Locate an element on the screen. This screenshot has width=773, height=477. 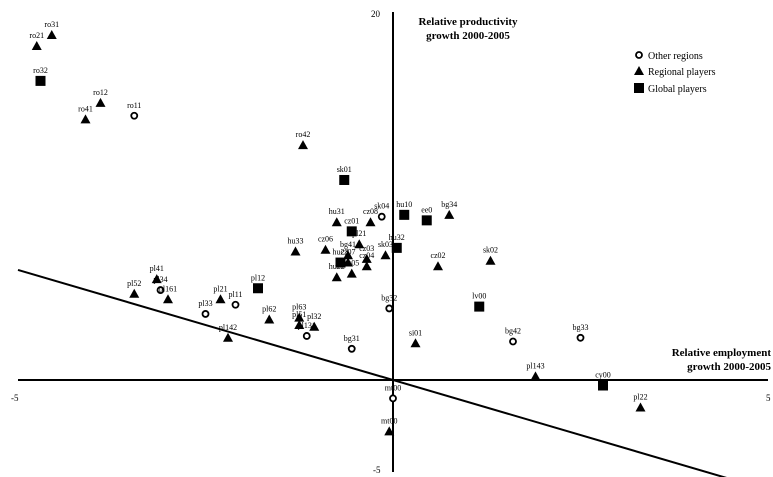
point-label-pl11: pl11 is located at coordinates (236, 294).